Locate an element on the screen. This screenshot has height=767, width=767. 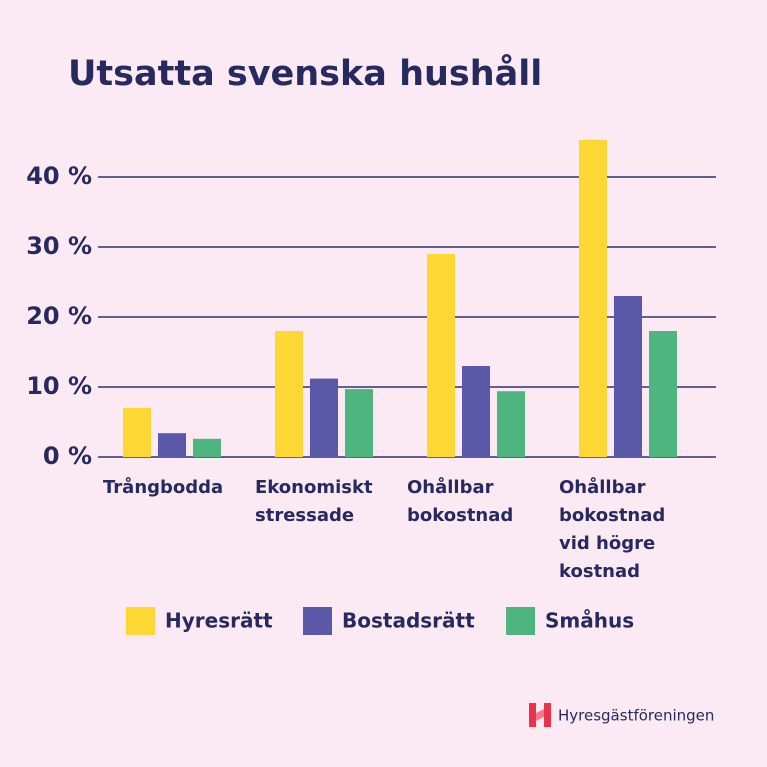
legend-label: Hyresrätt is located at coordinates (219, 621).